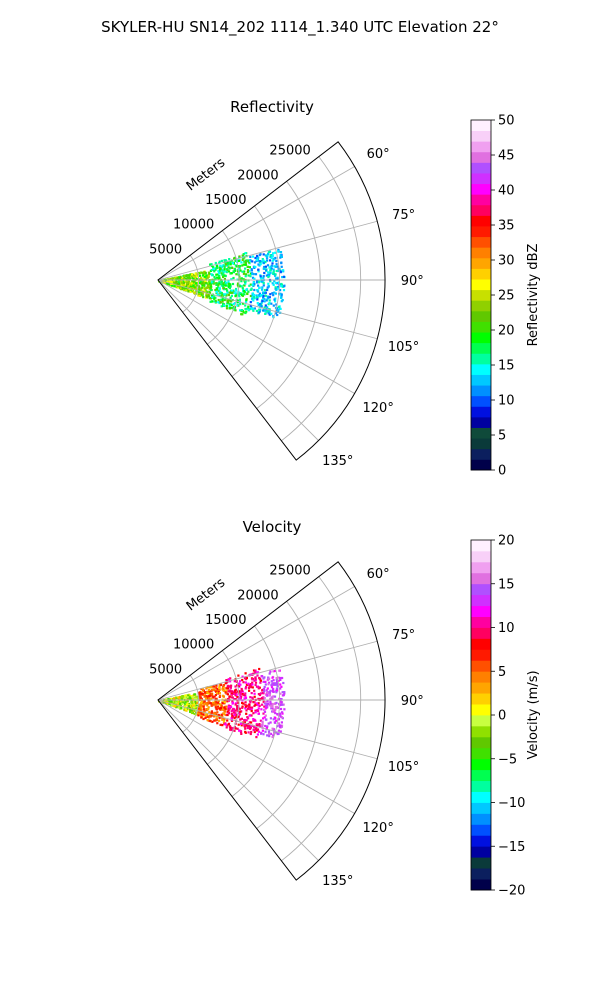  What do you see at coordinates (378, 408) in the screenshot?
I see `theta-tick-label: 120°` at bounding box center [378, 408].